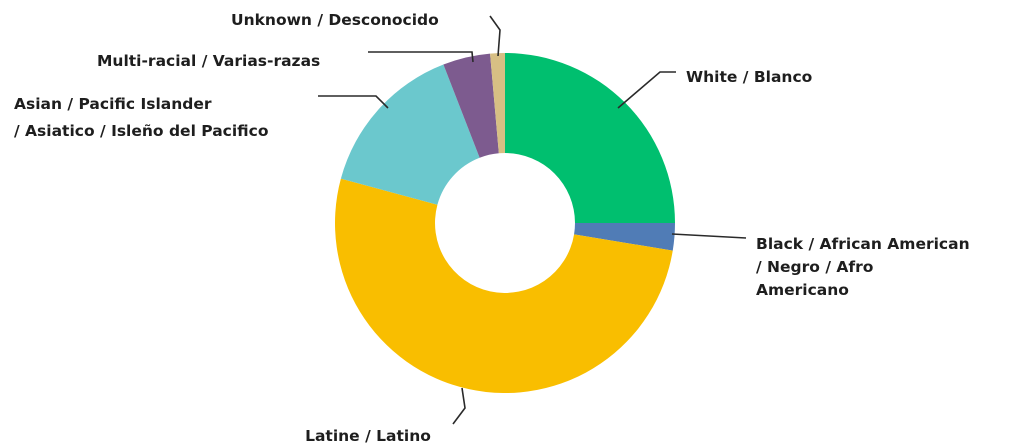  I want to click on slice-black, so click(624, 237).